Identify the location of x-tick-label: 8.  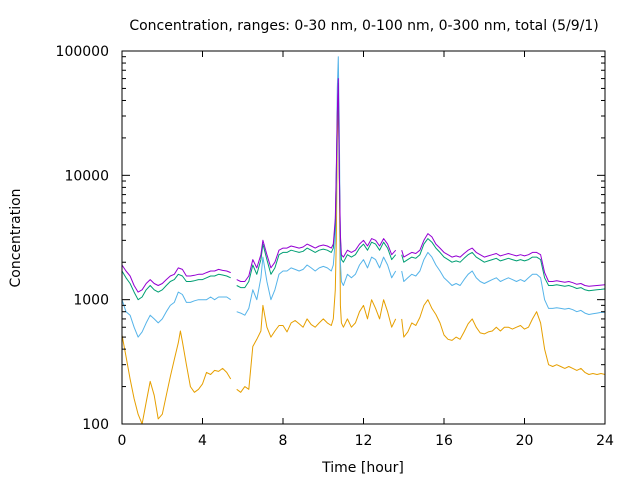
(283, 441).